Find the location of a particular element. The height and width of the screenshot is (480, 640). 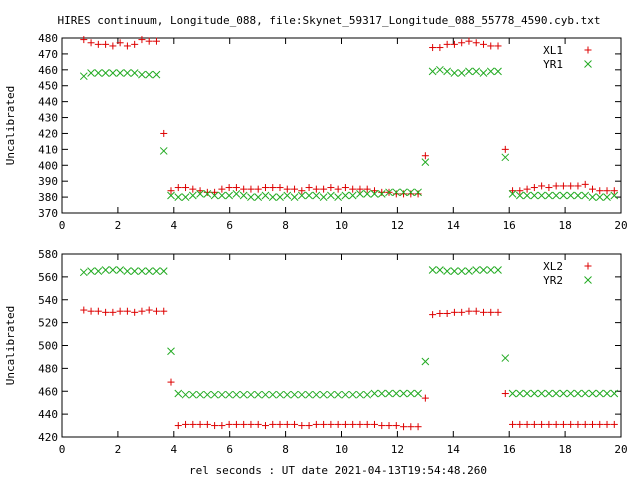

y-tick-label: 420 is located at coordinates (48, 437).